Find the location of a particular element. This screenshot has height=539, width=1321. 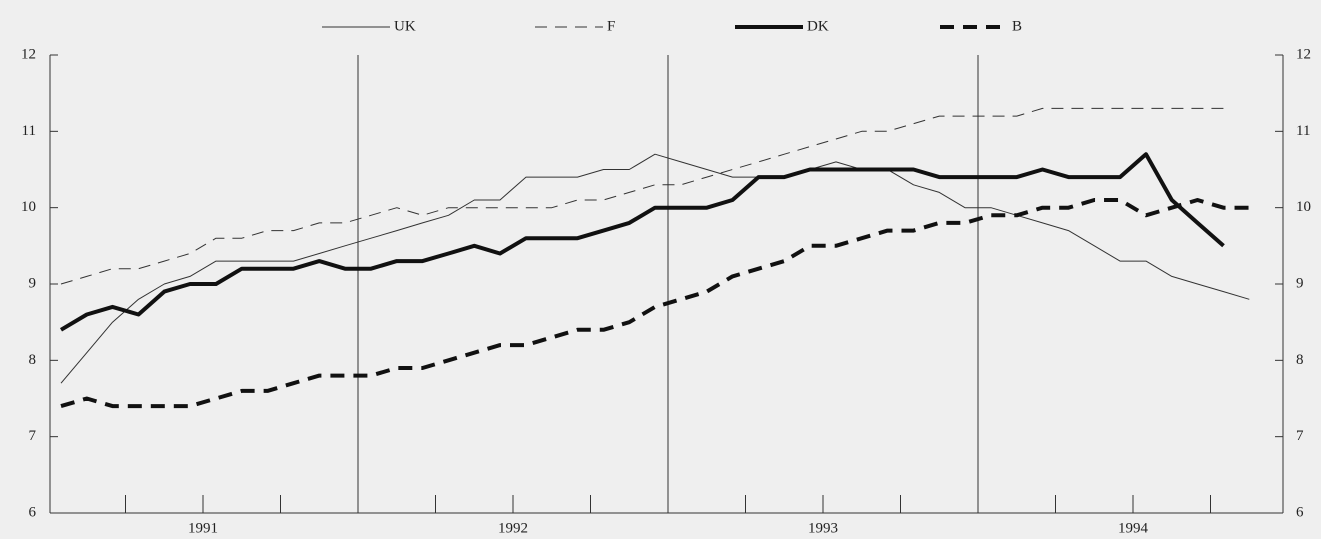

y-tick-label: 11 is located at coordinates (29, 131).